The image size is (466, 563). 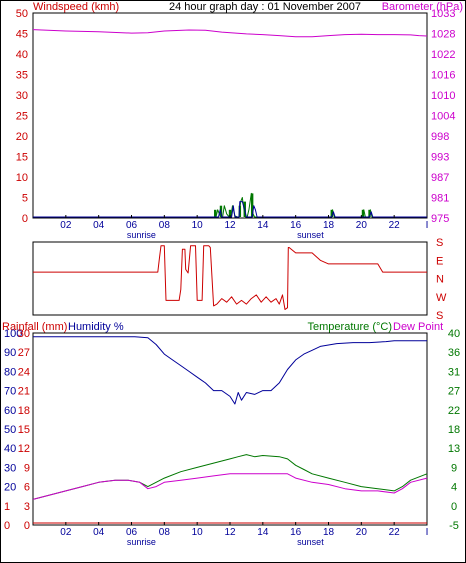 I want to click on wind-tick-label: 0, so click(x=25, y=219).